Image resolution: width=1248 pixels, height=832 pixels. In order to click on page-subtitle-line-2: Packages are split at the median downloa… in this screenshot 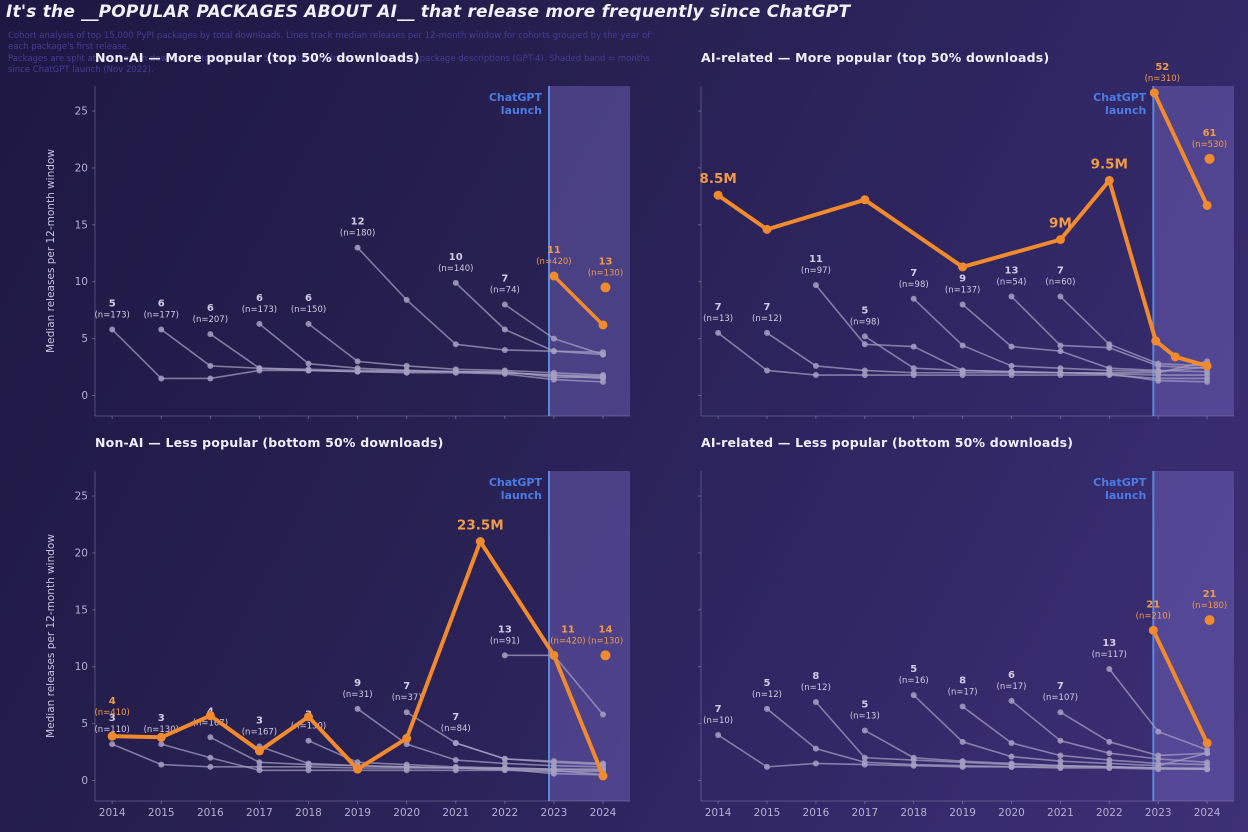, I will do `click(329, 64)`.